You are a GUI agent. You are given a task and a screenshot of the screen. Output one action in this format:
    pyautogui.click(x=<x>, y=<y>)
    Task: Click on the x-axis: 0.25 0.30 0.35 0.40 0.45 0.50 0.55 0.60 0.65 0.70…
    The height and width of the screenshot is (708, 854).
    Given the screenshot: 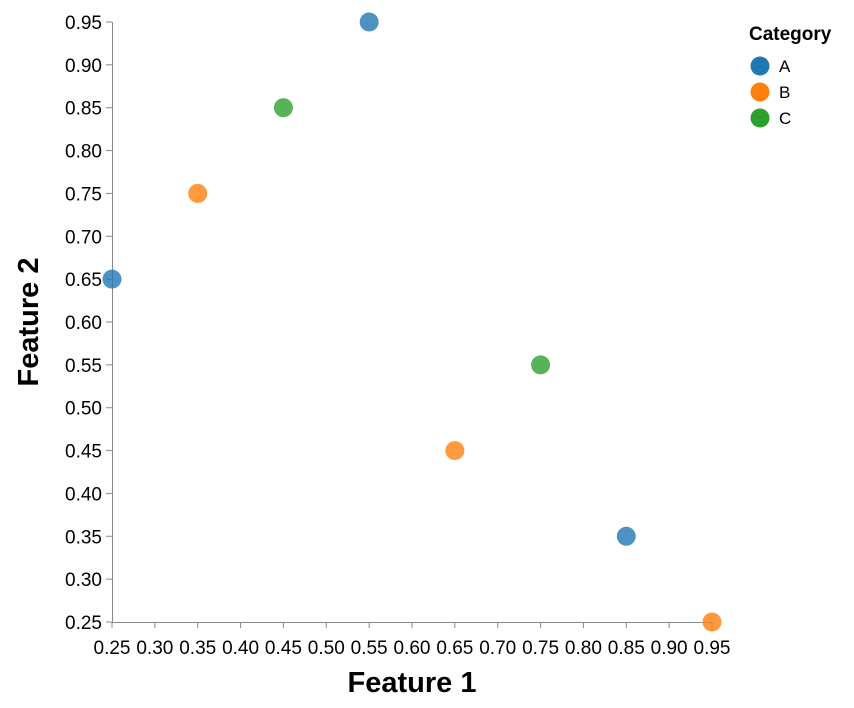 What is the action you would take?
    pyautogui.click(x=412, y=640)
    